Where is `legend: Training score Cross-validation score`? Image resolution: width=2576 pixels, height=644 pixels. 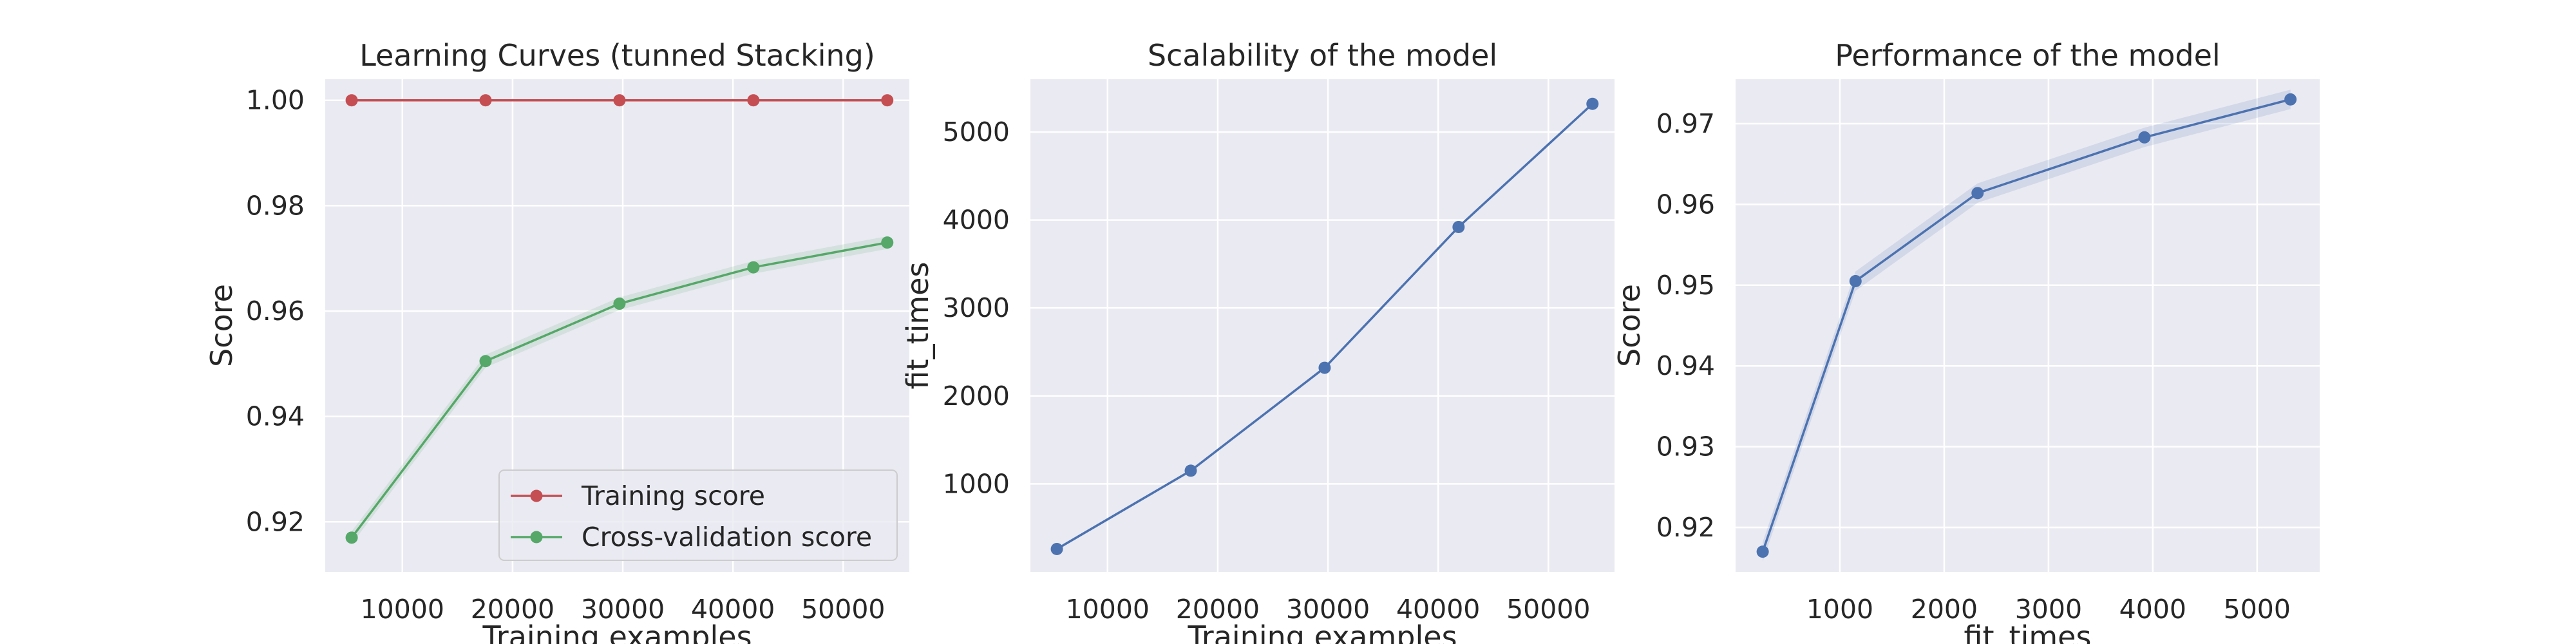 legend: Training score Cross-validation score is located at coordinates (698, 515).